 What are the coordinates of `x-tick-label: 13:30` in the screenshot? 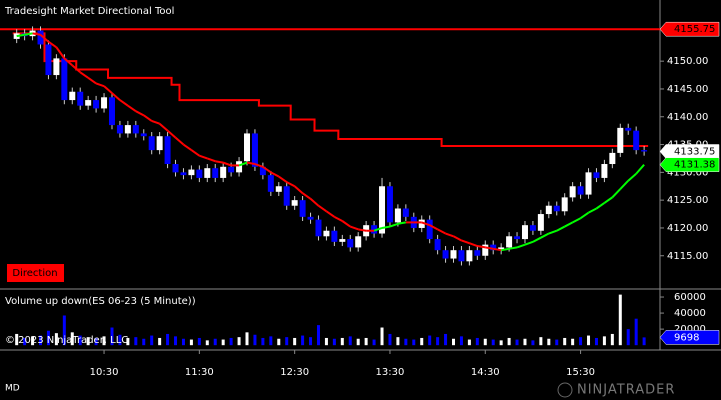 It's located at (390, 372).